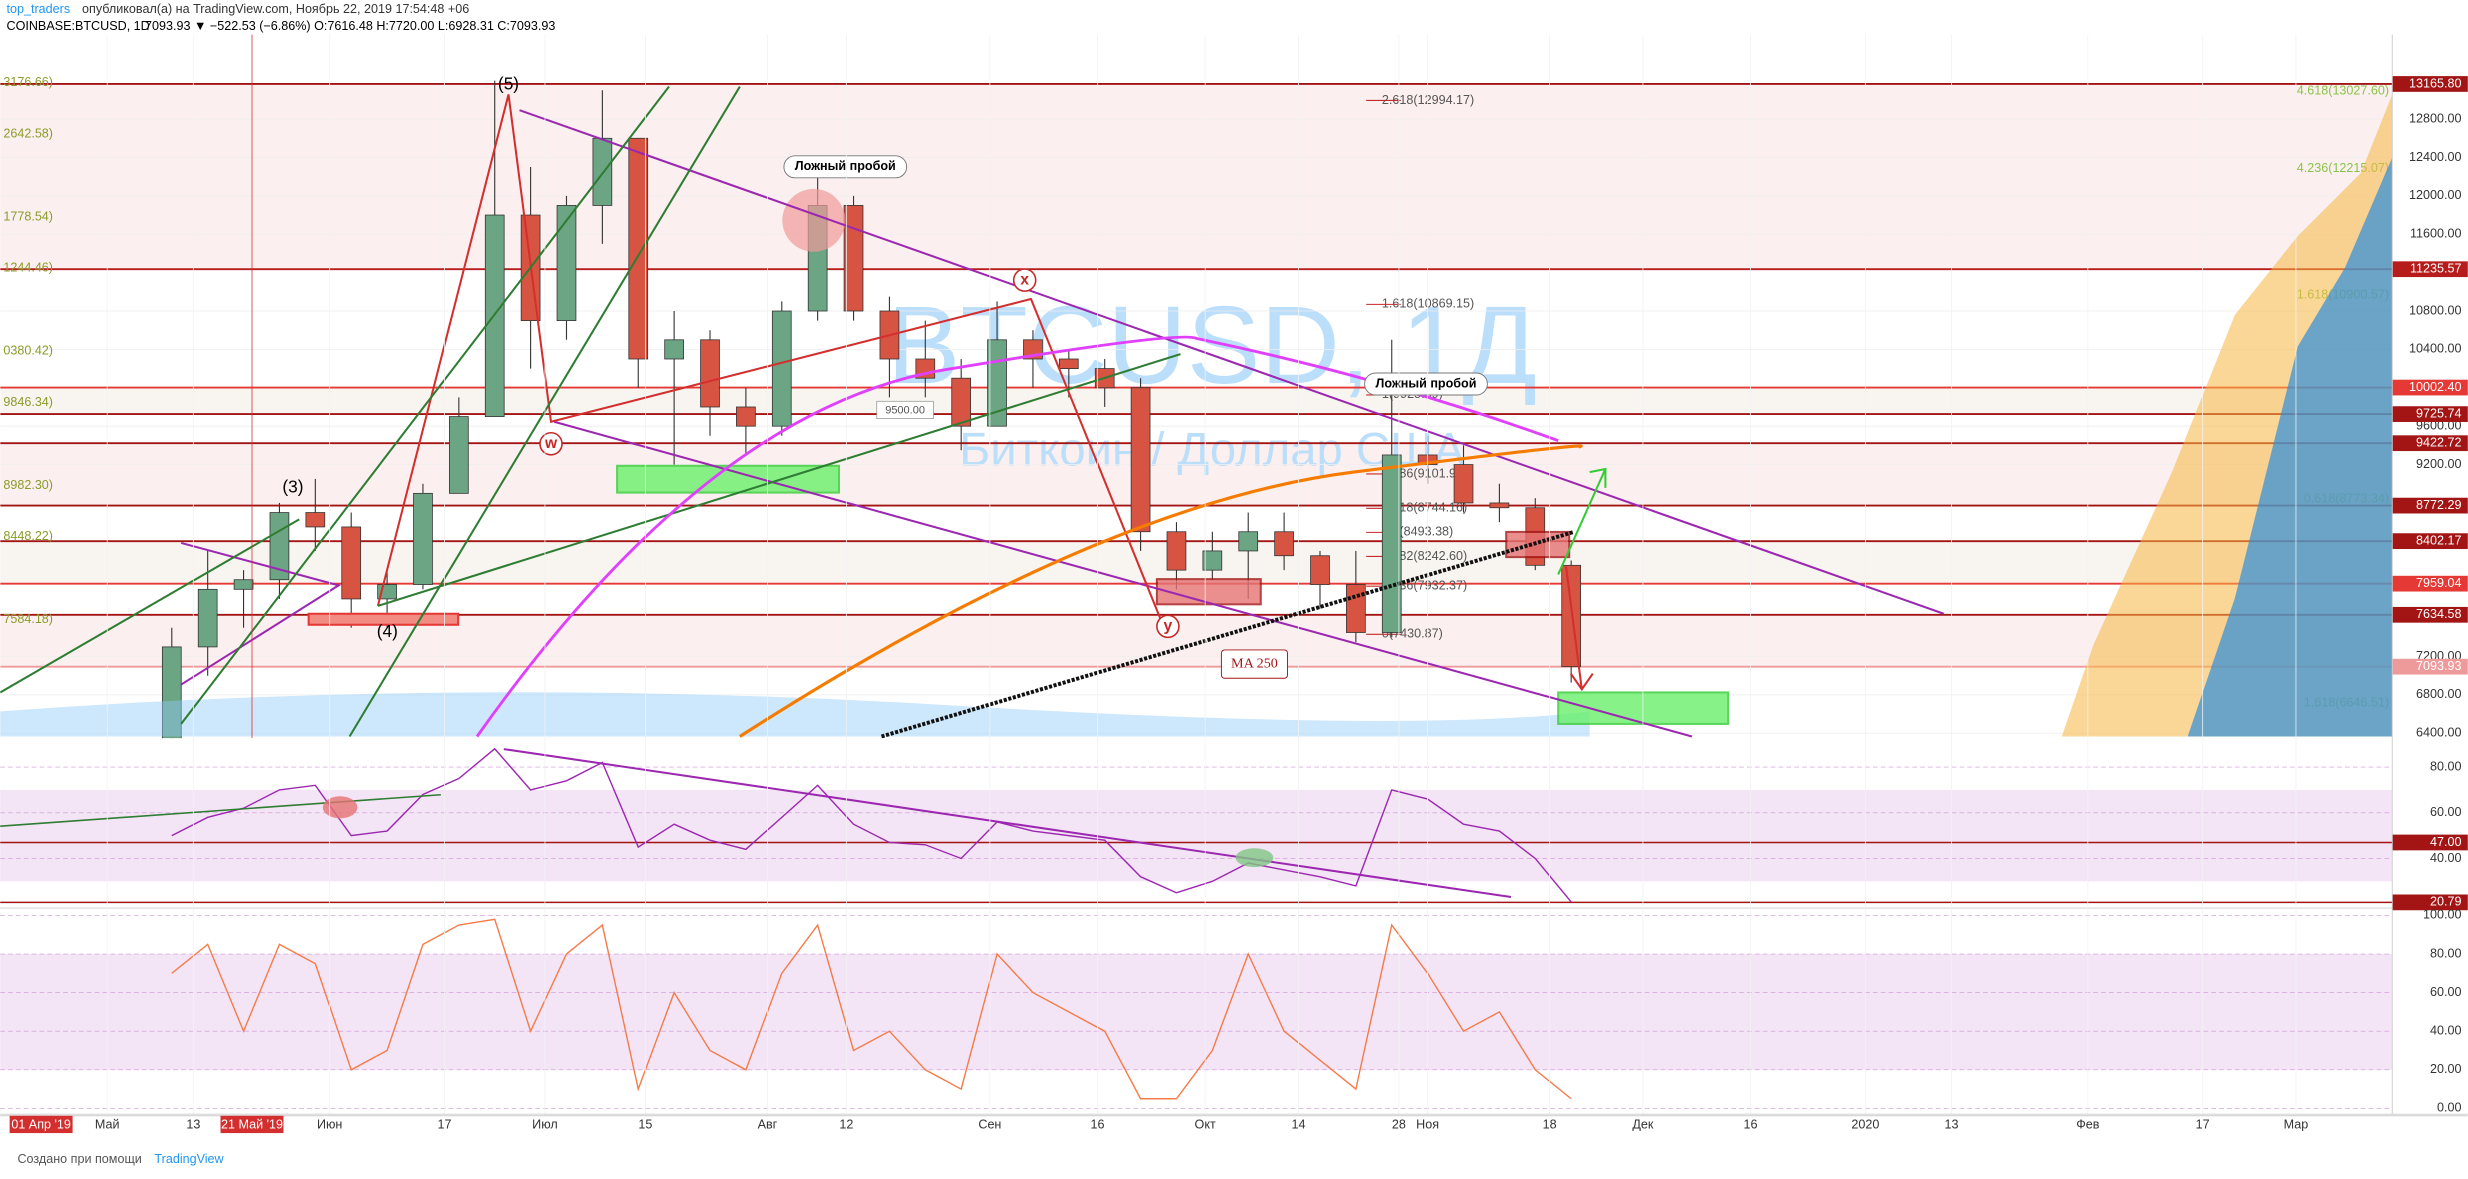 The height and width of the screenshot is (1179, 2468). What do you see at coordinates (2445, 1069) in the screenshot?
I see `y-tick-label: 20.00` at bounding box center [2445, 1069].